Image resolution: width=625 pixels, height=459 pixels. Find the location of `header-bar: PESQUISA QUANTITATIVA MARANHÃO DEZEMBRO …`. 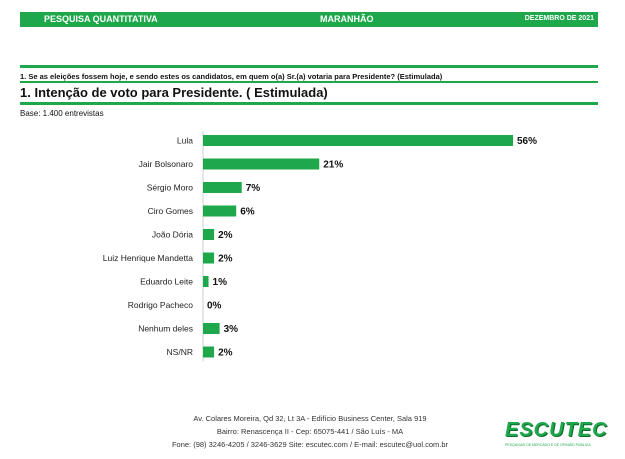

header-bar: PESQUISA QUANTITATIVA MARANHÃO DEZEMBRO … is located at coordinates (309, 19).